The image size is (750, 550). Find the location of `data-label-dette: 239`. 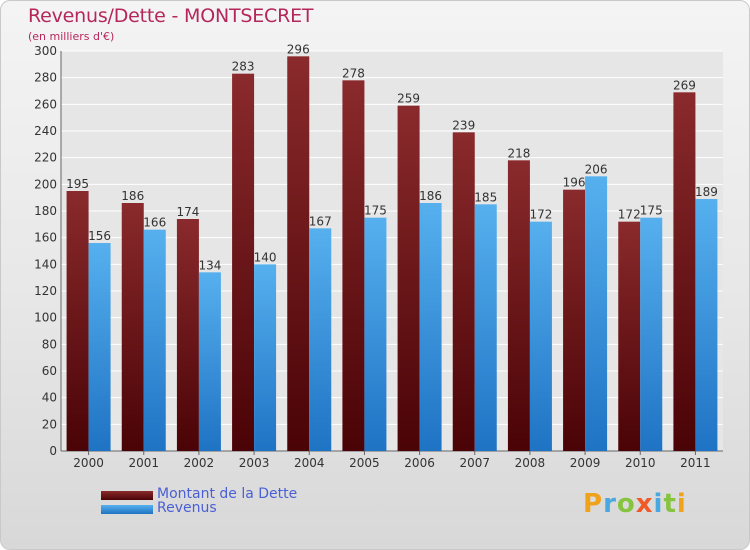

data-label-dette: 239 is located at coordinates (463, 125).